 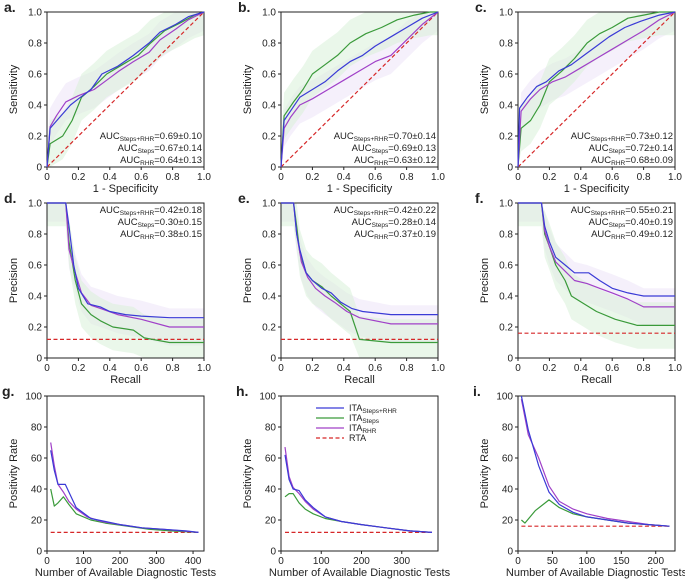 I want to click on auc-annotation: AUCSteps+RHR=0.42±0.22, so click(x=385, y=211).